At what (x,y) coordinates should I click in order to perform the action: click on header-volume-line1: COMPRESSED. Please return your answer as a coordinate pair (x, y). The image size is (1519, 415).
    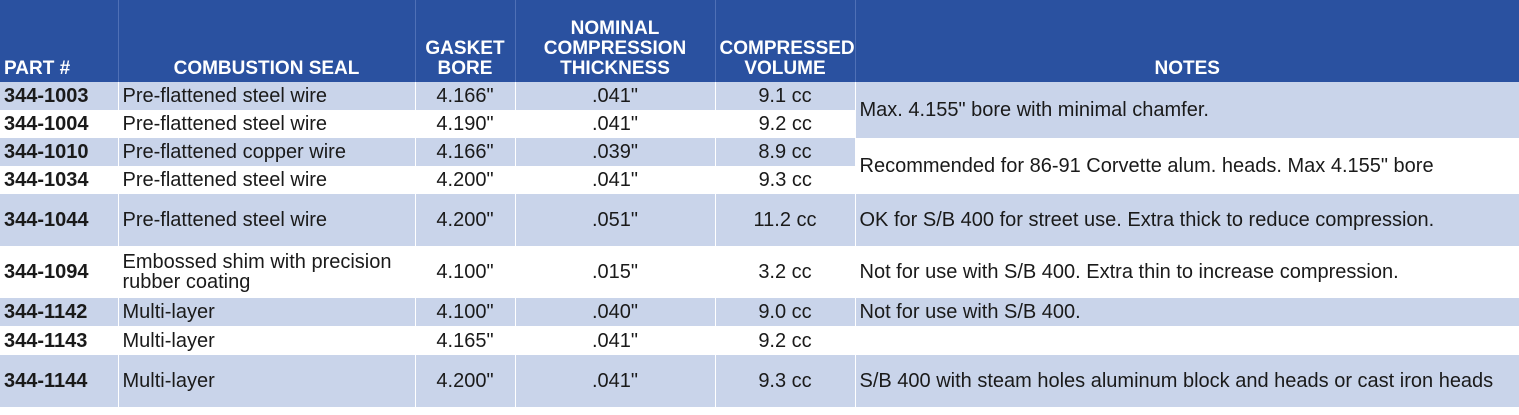
    Looking at the image, I should click on (787, 48).